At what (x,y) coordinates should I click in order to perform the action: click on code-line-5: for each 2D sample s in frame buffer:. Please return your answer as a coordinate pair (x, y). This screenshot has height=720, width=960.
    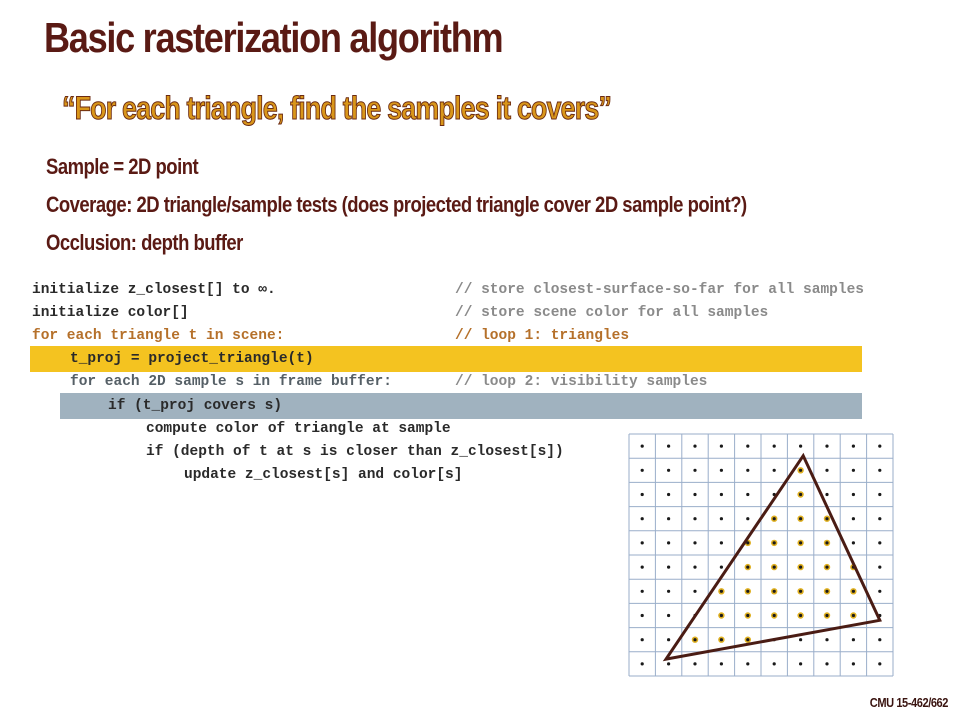
    Looking at the image, I should click on (231, 382).